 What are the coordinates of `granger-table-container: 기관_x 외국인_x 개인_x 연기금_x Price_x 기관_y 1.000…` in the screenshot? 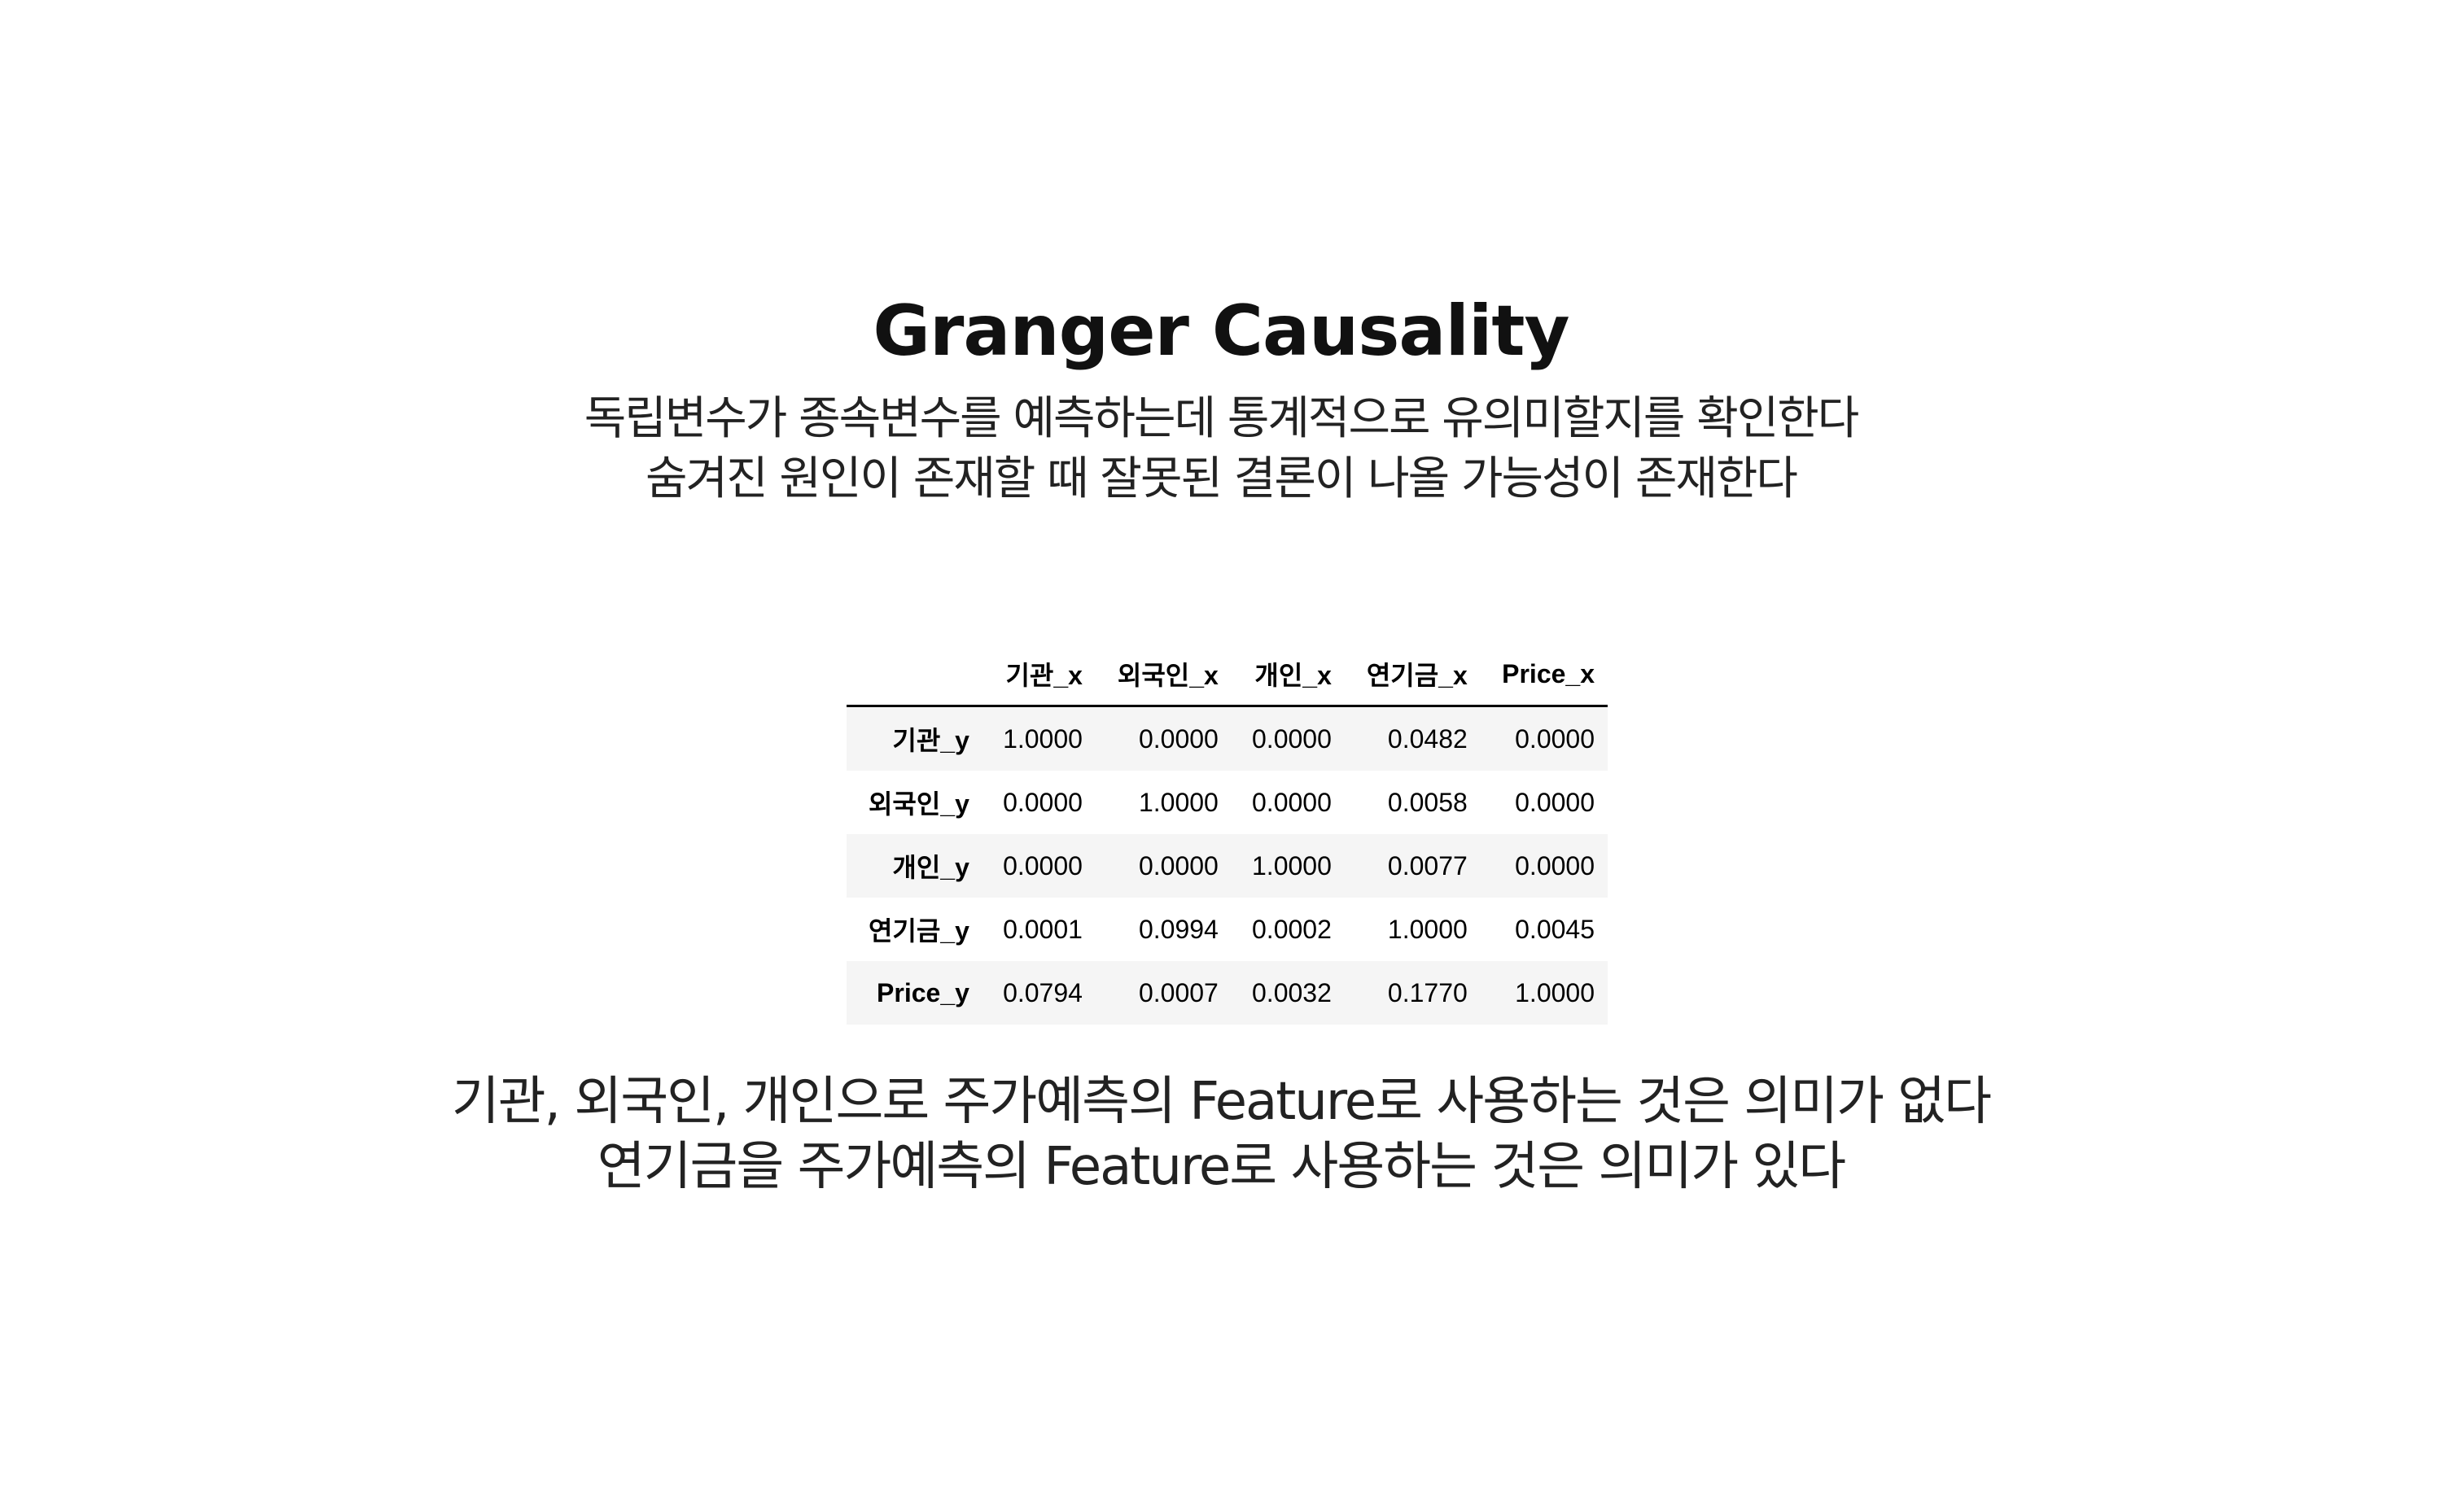 It's located at (1227, 834).